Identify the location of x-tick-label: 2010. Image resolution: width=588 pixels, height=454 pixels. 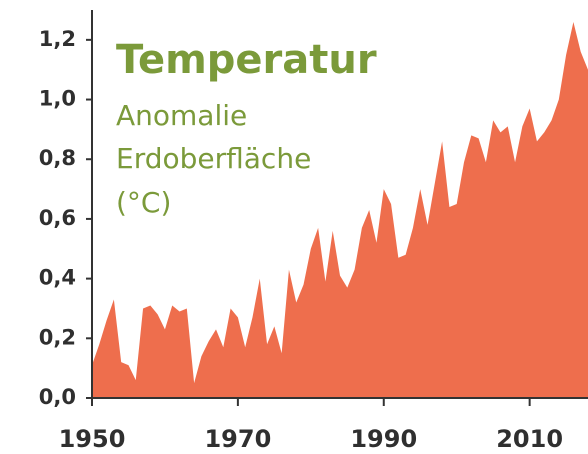
(529, 439).